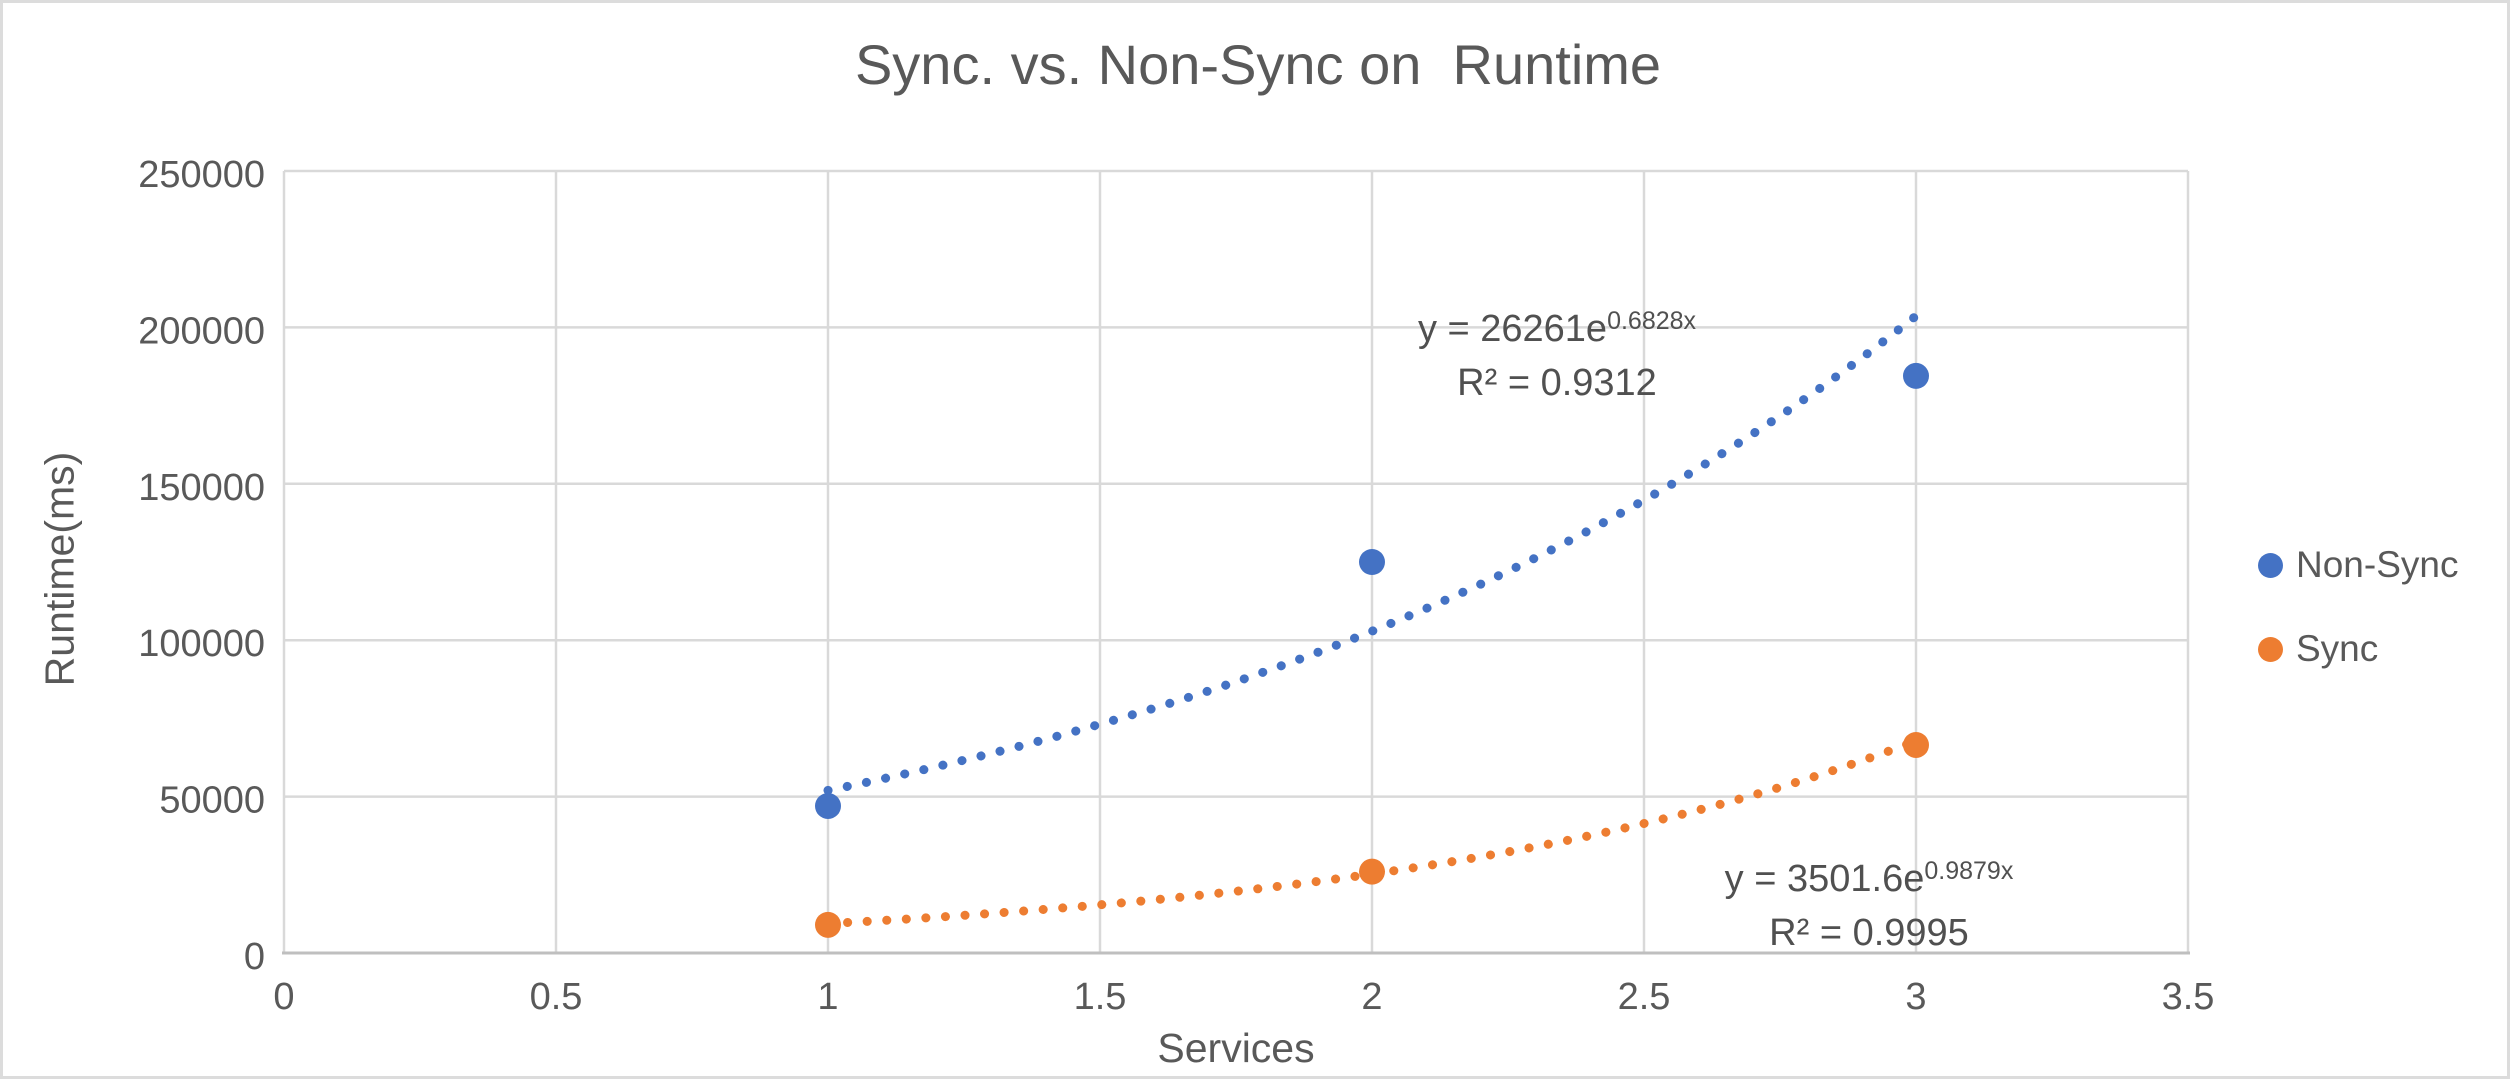 This screenshot has height=1082, width=2510. I want to click on x-tick-label: 1.5, so click(1100, 997).